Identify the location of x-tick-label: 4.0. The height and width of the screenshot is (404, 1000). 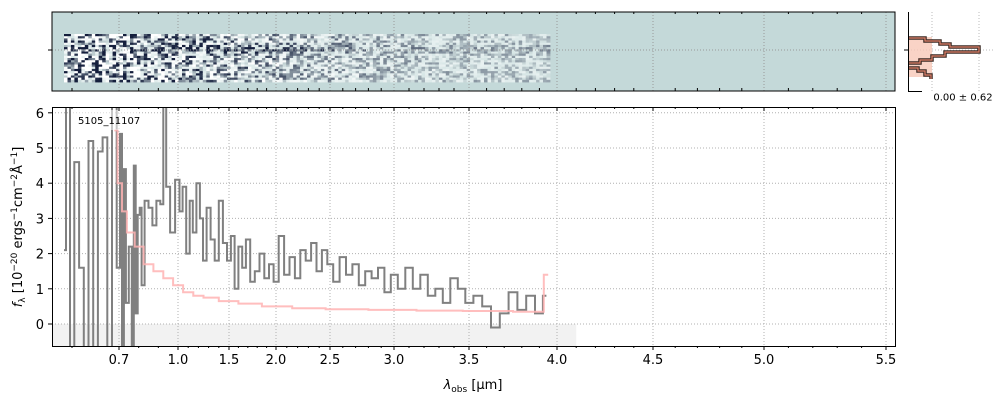
(557, 360).